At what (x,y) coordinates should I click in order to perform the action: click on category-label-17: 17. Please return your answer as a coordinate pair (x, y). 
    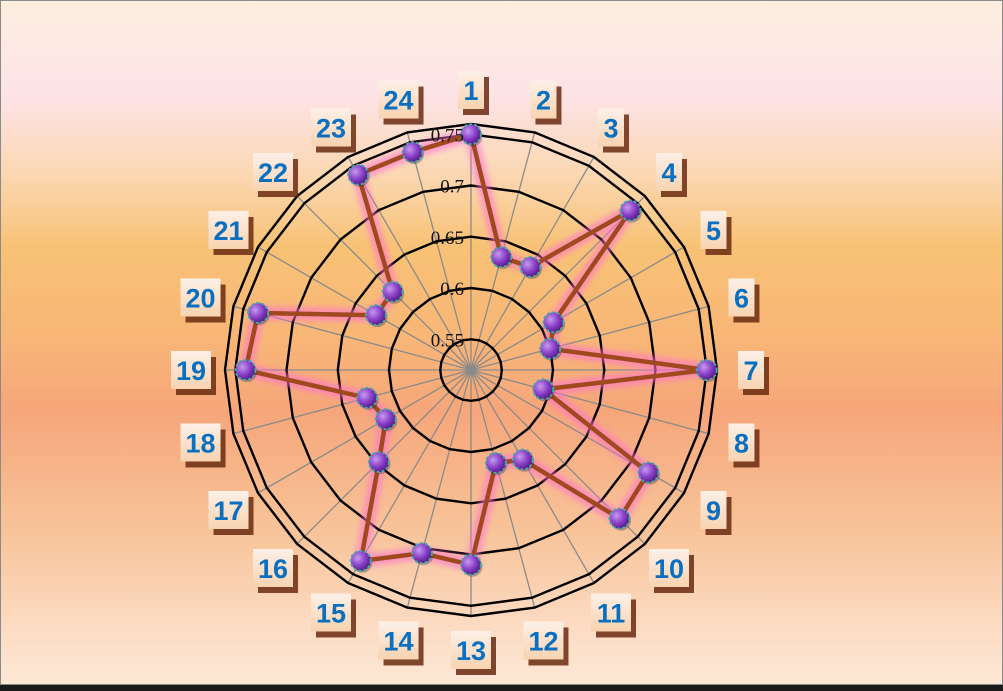
    Looking at the image, I should click on (231, 513).